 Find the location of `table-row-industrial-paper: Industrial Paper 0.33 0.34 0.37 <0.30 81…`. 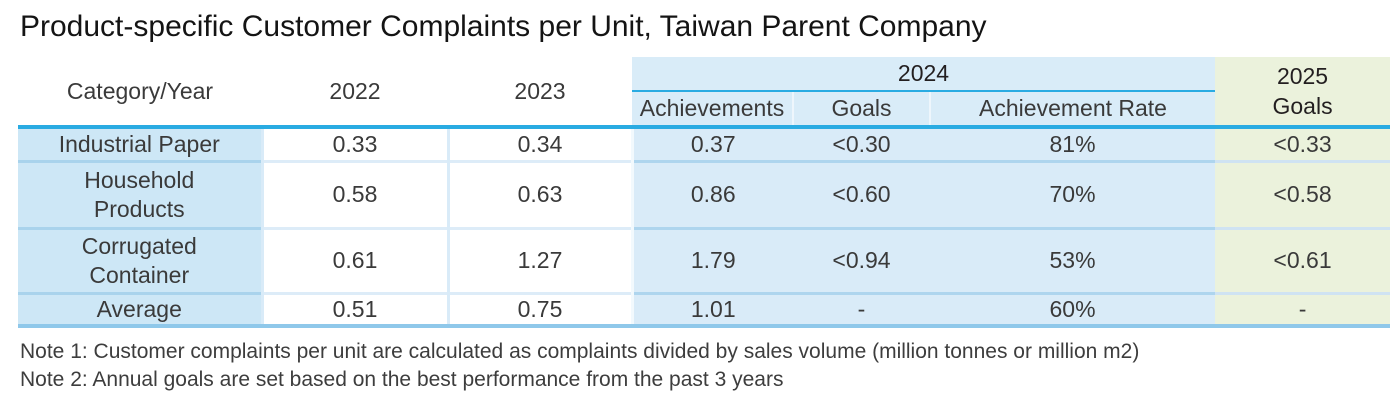

table-row-industrial-paper: Industrial Paper 0.33 0.34 0.37 <0.30 81… is located at coordinates (704, 144).